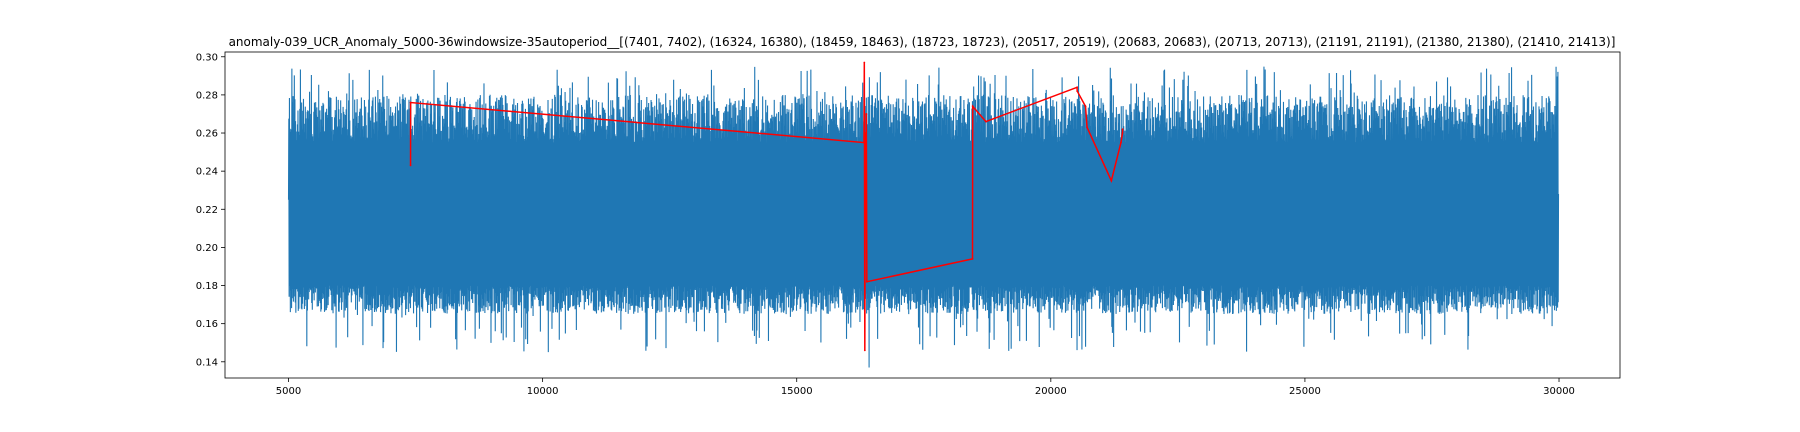 The width and height of the screenshot is (1800, 432). I want to click on y-tick-label: 0.20, so click(207, 248).